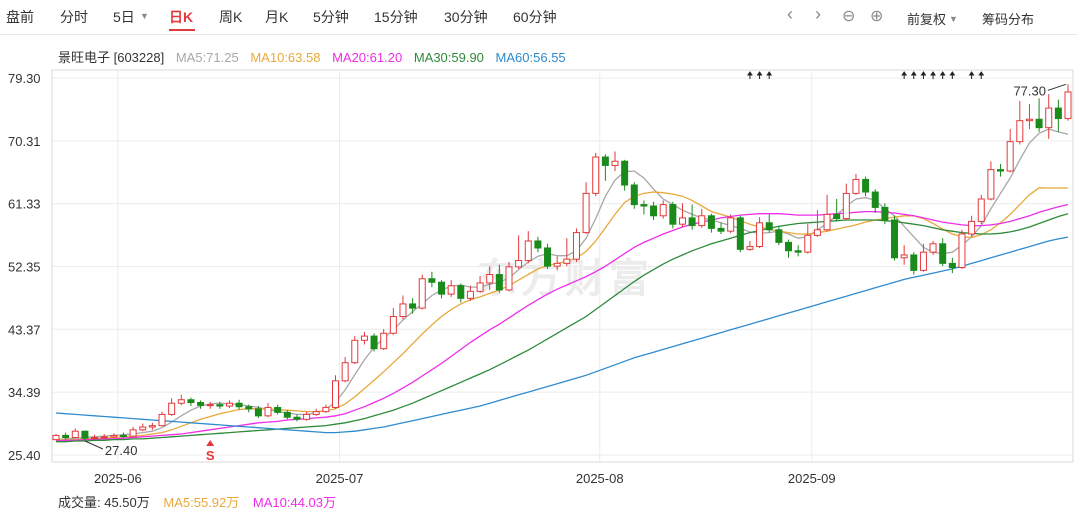  I want to click on x-tick-label: 2025-09, so click(812, 478).